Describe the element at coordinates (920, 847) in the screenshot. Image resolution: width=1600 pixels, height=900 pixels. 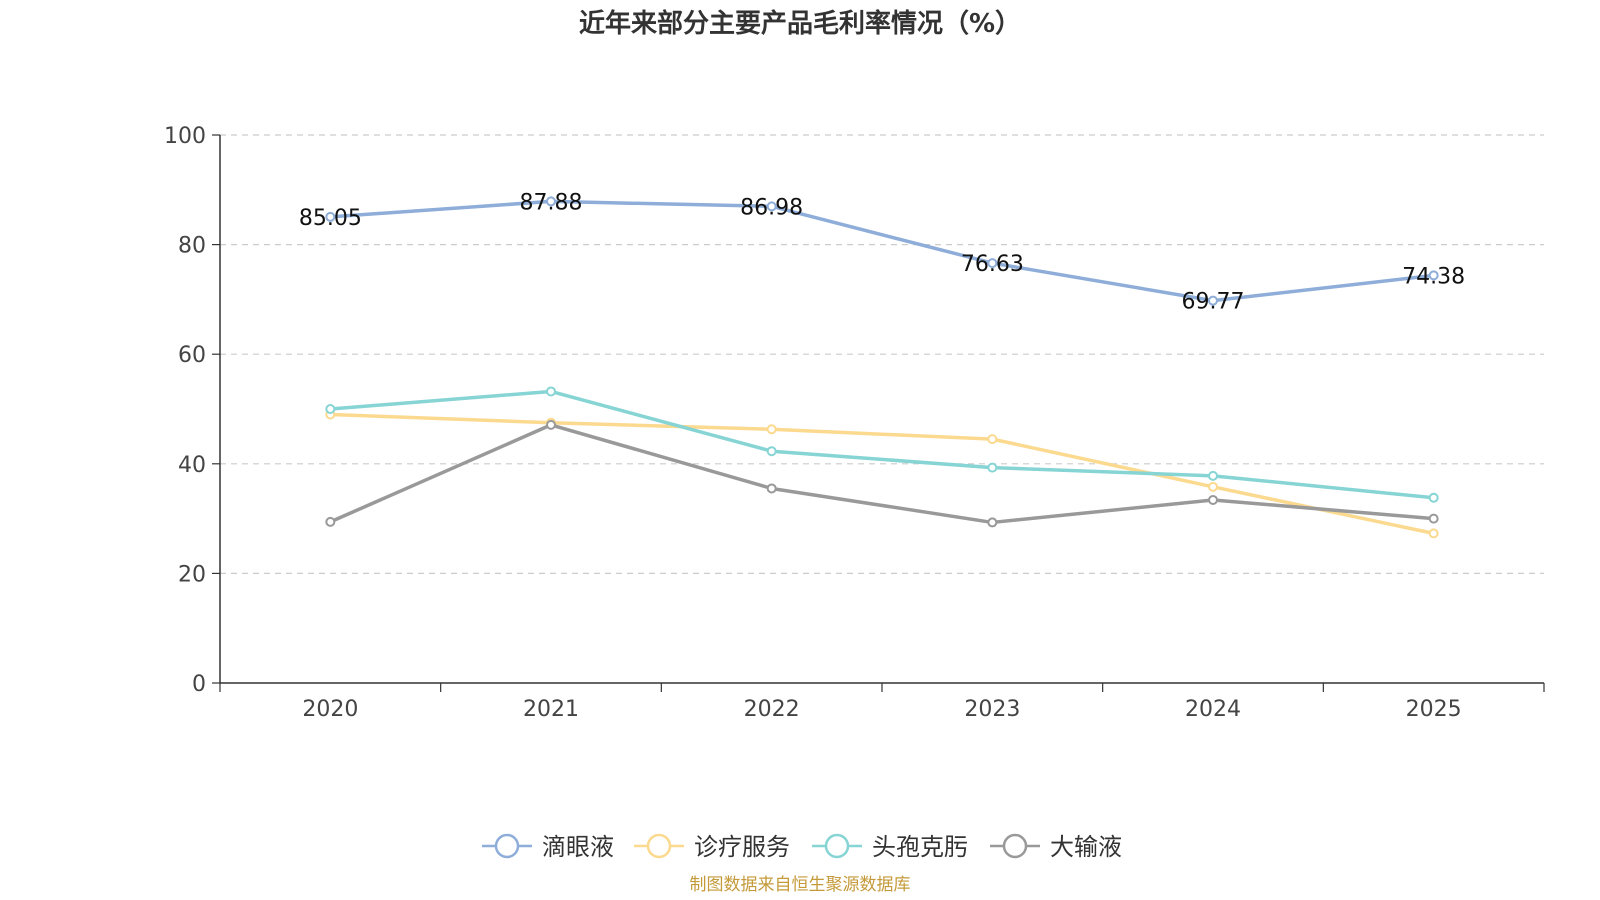
I see `legend-label: 头孢克肟` at that location.